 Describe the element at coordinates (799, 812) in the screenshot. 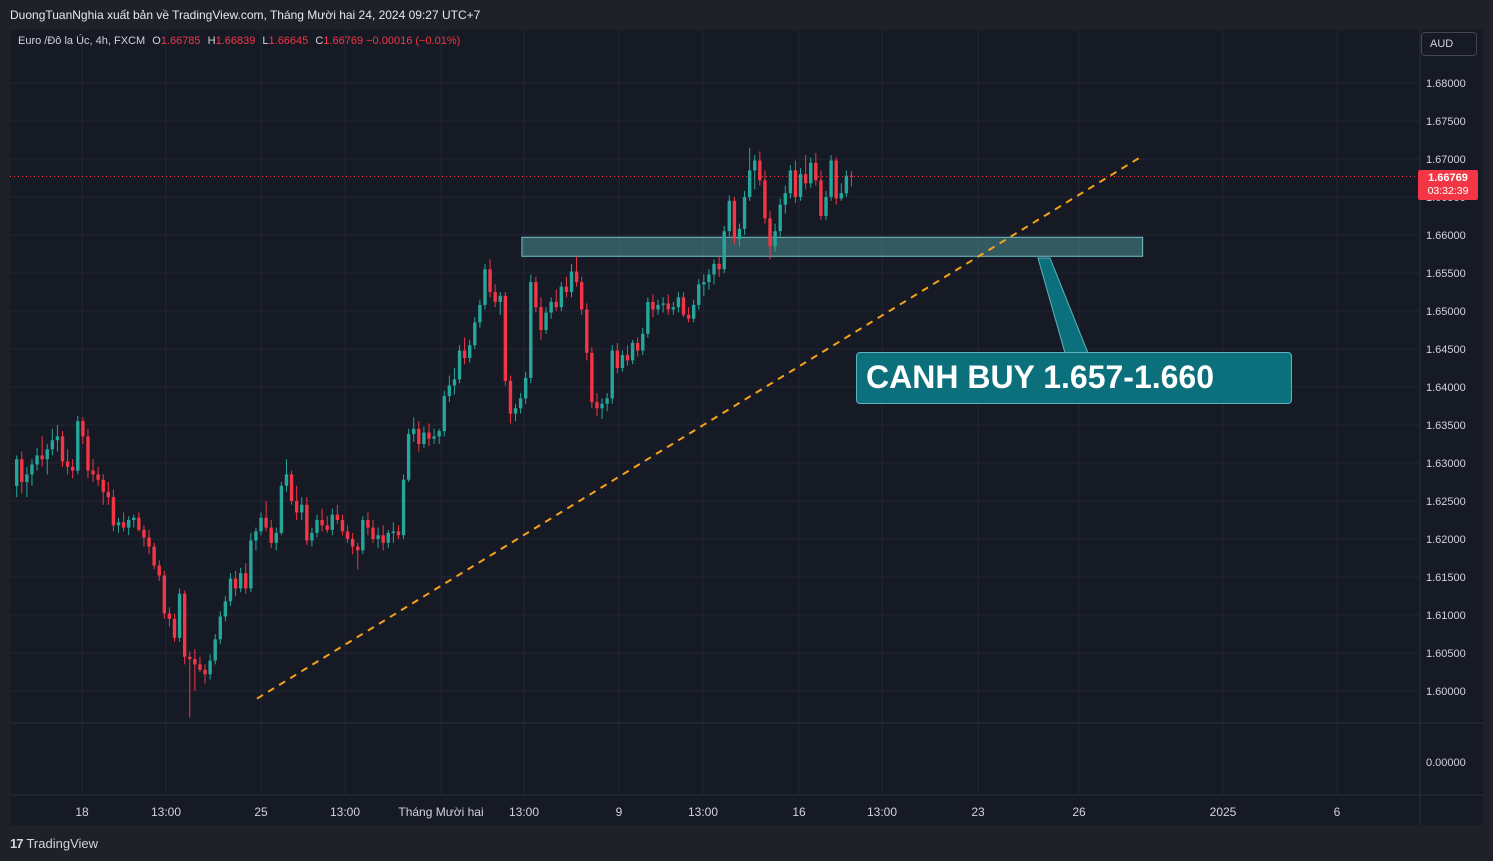

I see `time-tick-label: 16` at that location.